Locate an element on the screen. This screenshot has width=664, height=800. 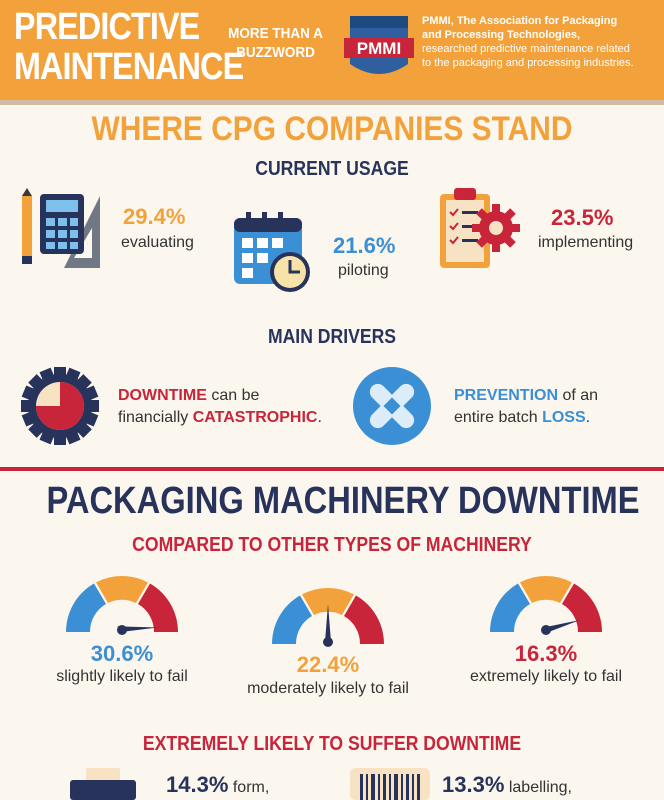
extremely-form: 14.3% form, is located at coordinates (217, 785).